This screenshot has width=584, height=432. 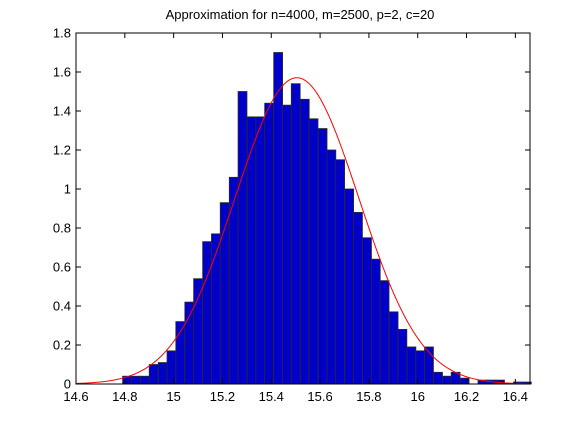 What do you see at coordinates (515, 396) in the screenshot?
I see `x-tick-label: 16.4` at bounding box center [515, 396].